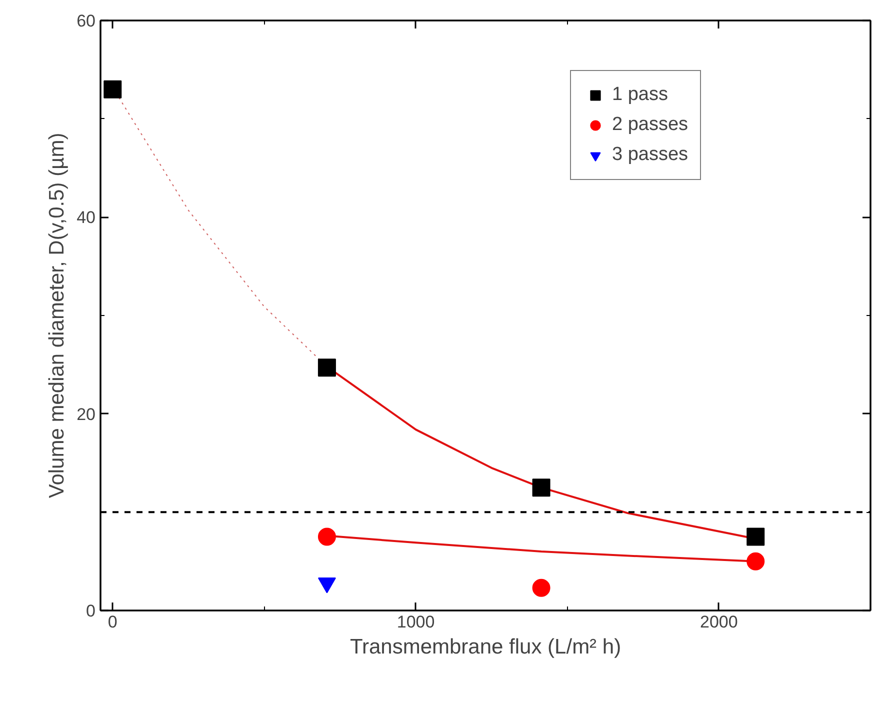 The width and height of the screenshot is (892, 713). Describe the element at coordinates (486, 647) in the screenshot. I see `x-axis-title: Transmembrane flux (L/m² h)` at that location.